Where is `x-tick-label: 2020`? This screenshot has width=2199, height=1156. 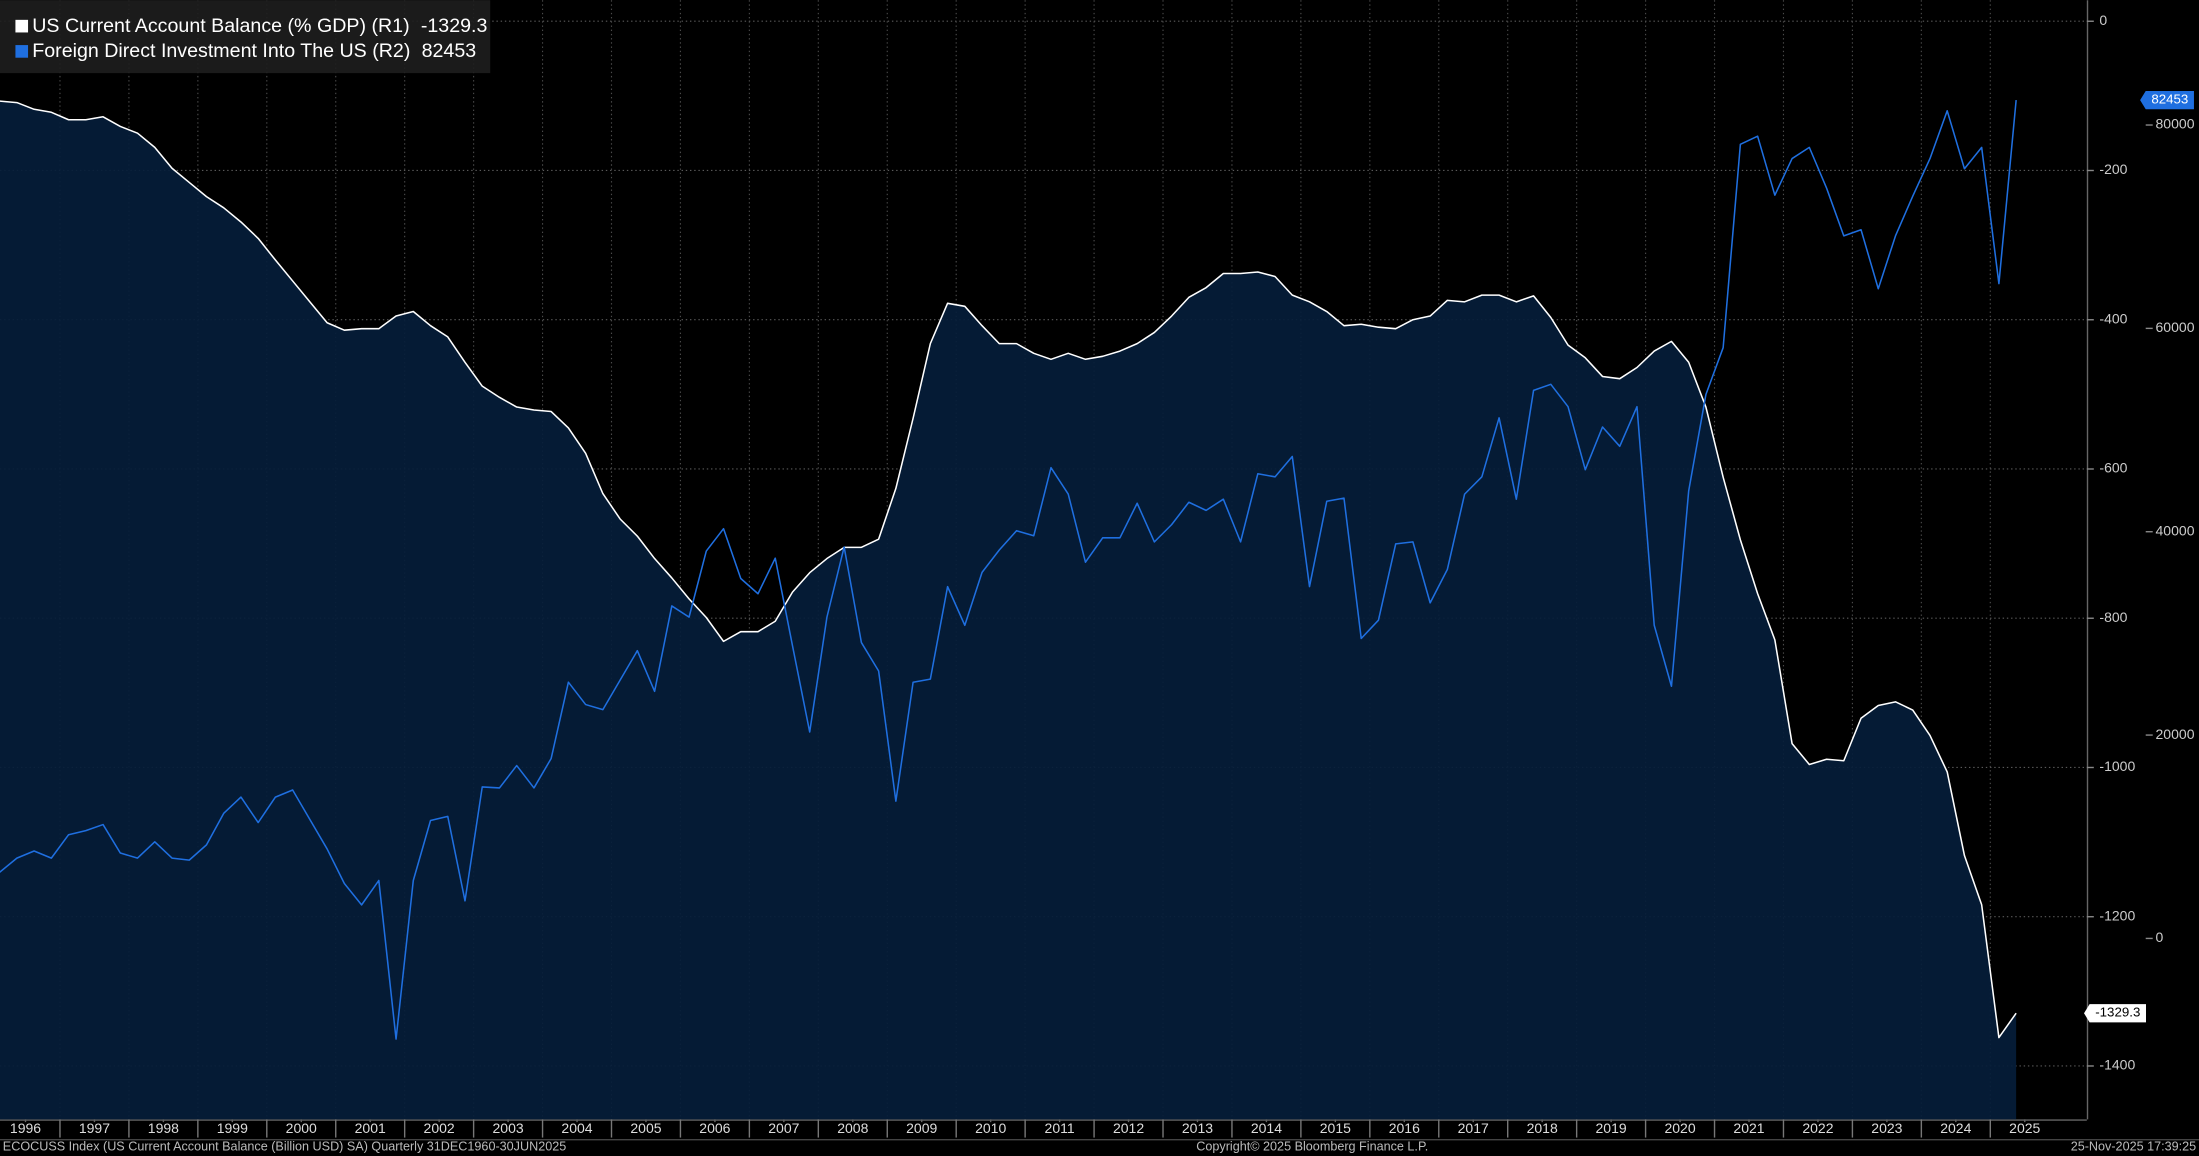 x-tick-label: 2020 is located at coordinates (1679, 1128).